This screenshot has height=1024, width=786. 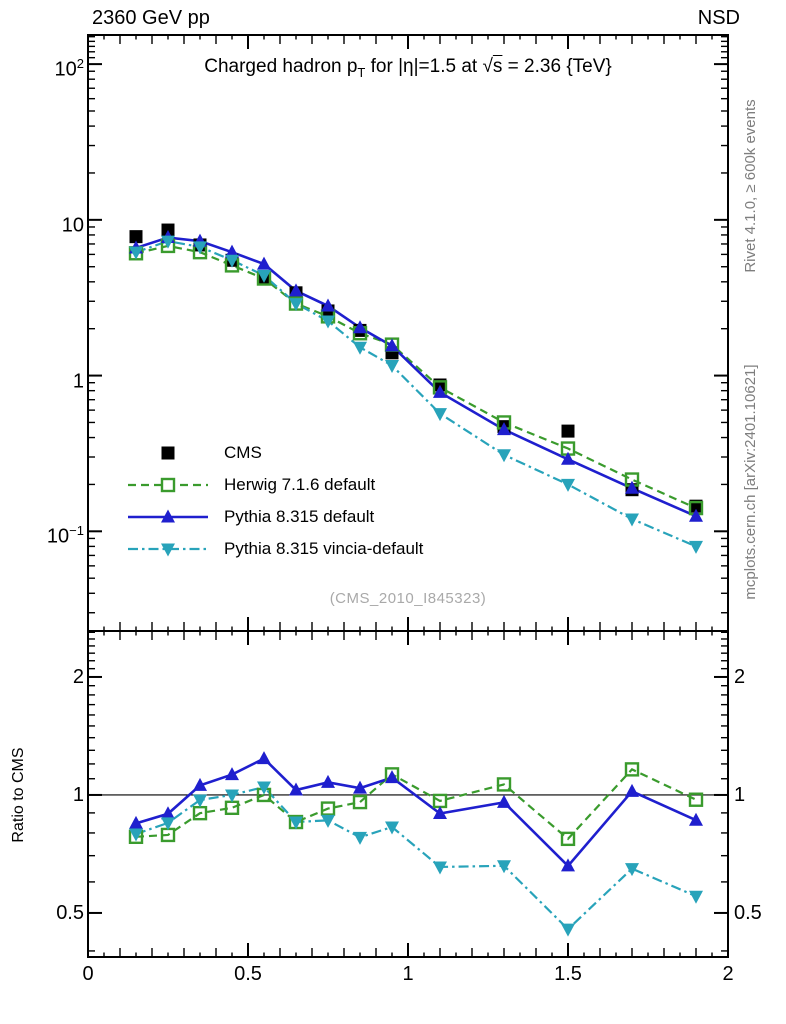 I want to click on y-axis-tick-label: 10⁻¹, so click(x=65, y=535).